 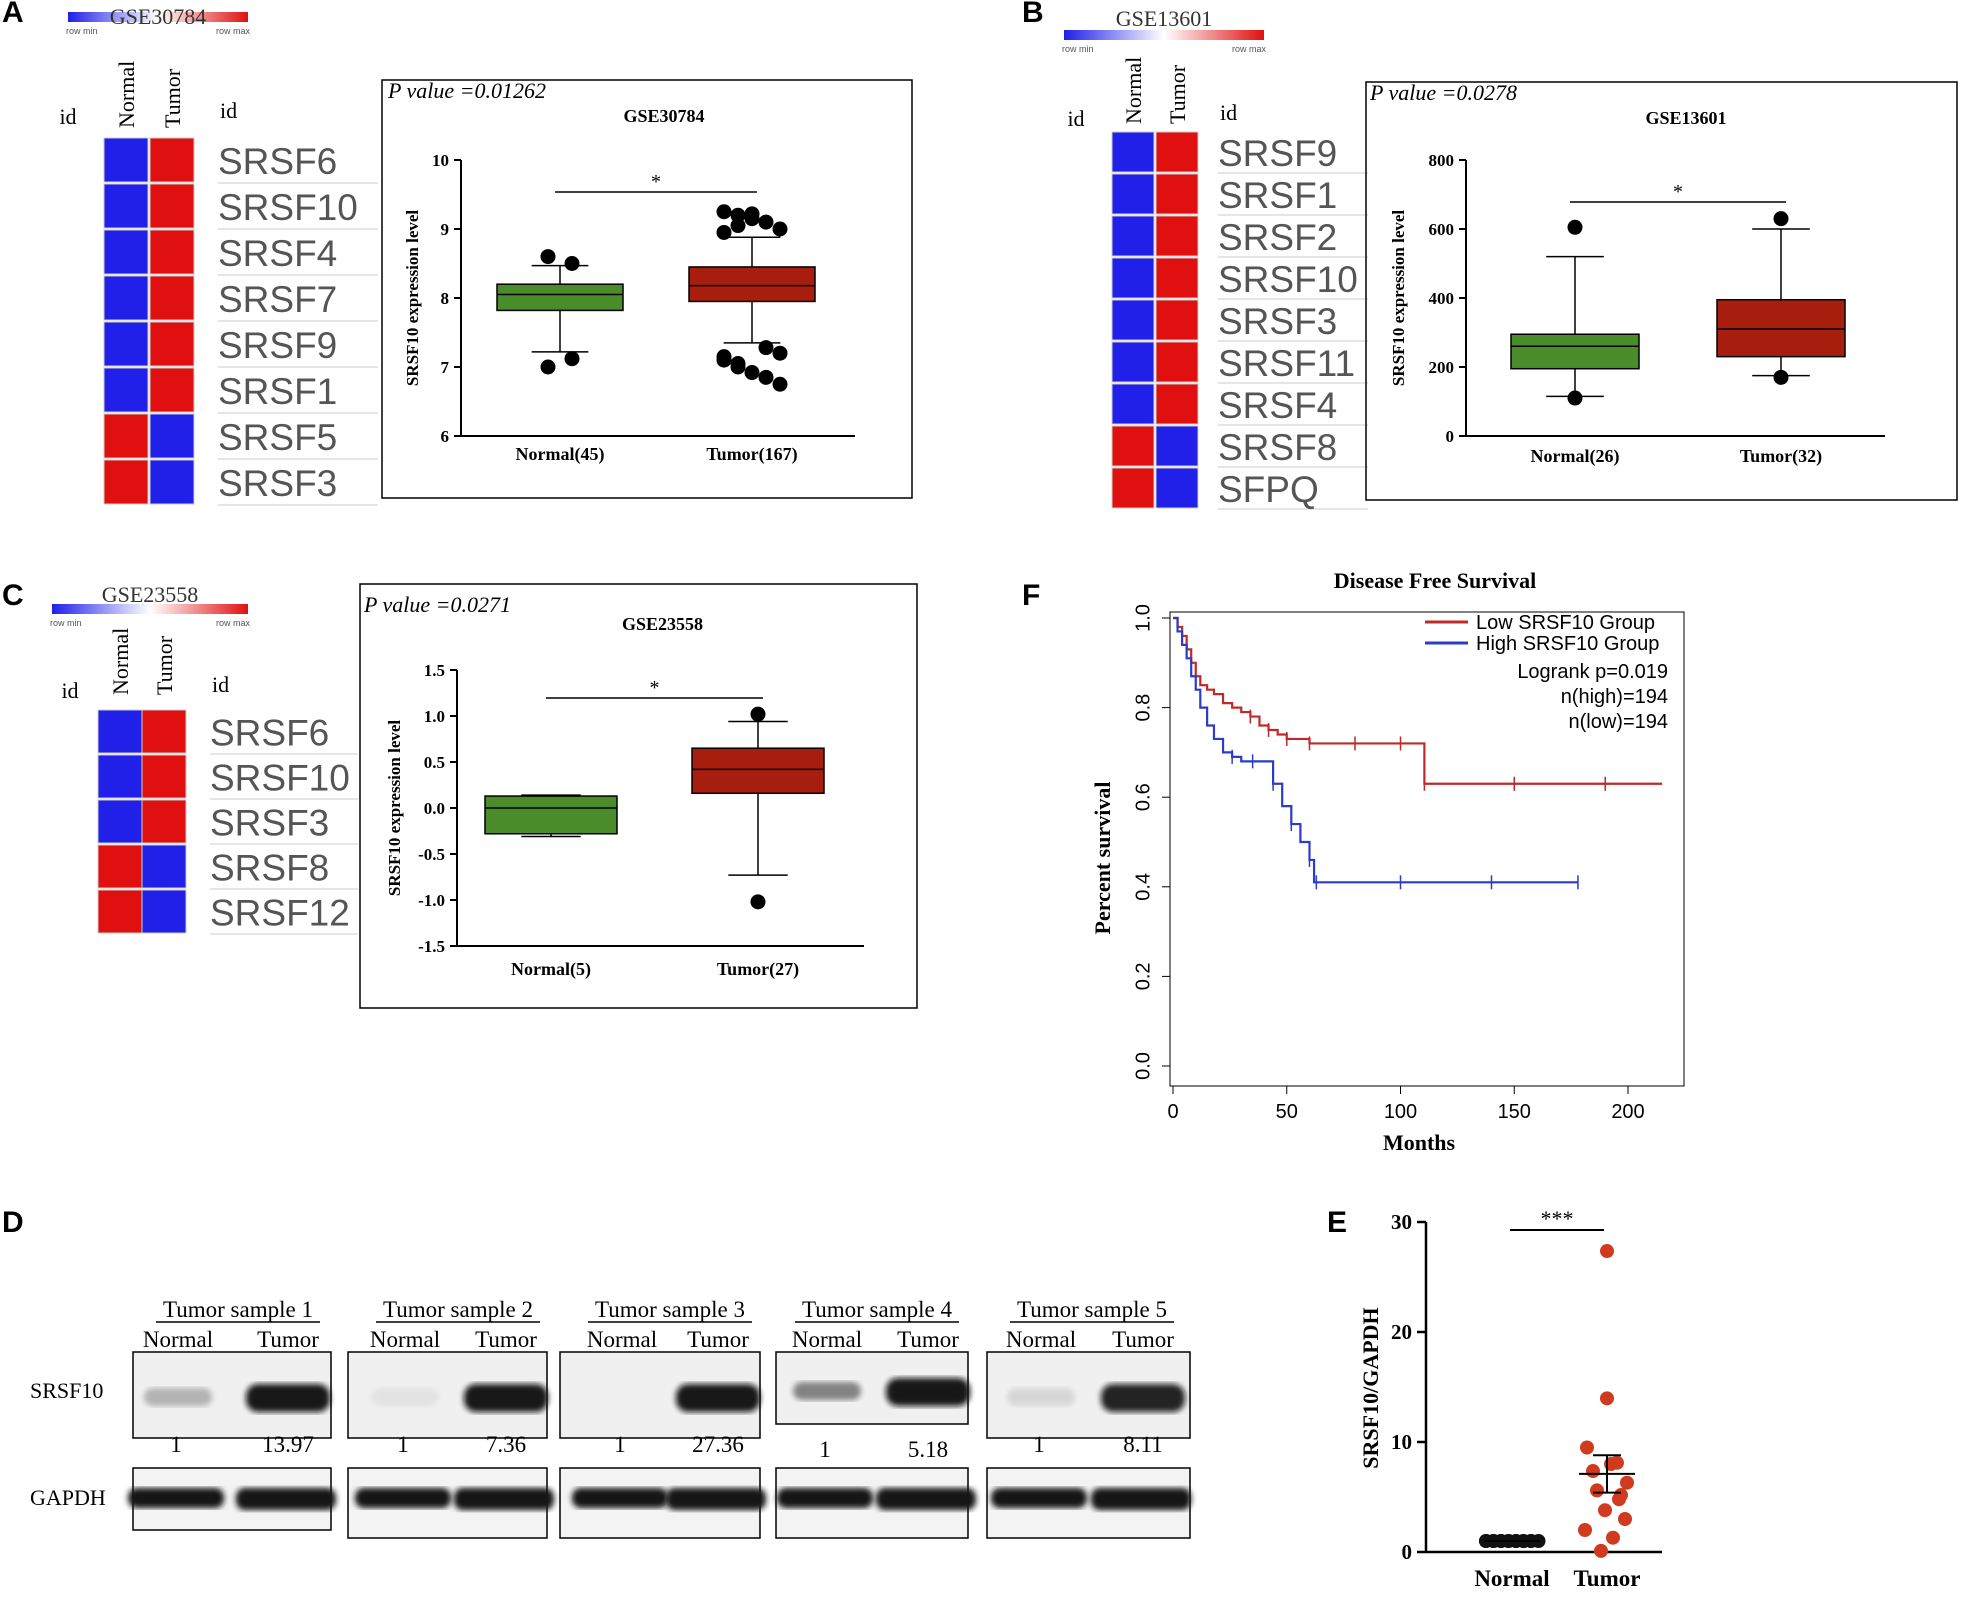 I want to click on y-tick-label: 0.0, so click(x=434, y=808).